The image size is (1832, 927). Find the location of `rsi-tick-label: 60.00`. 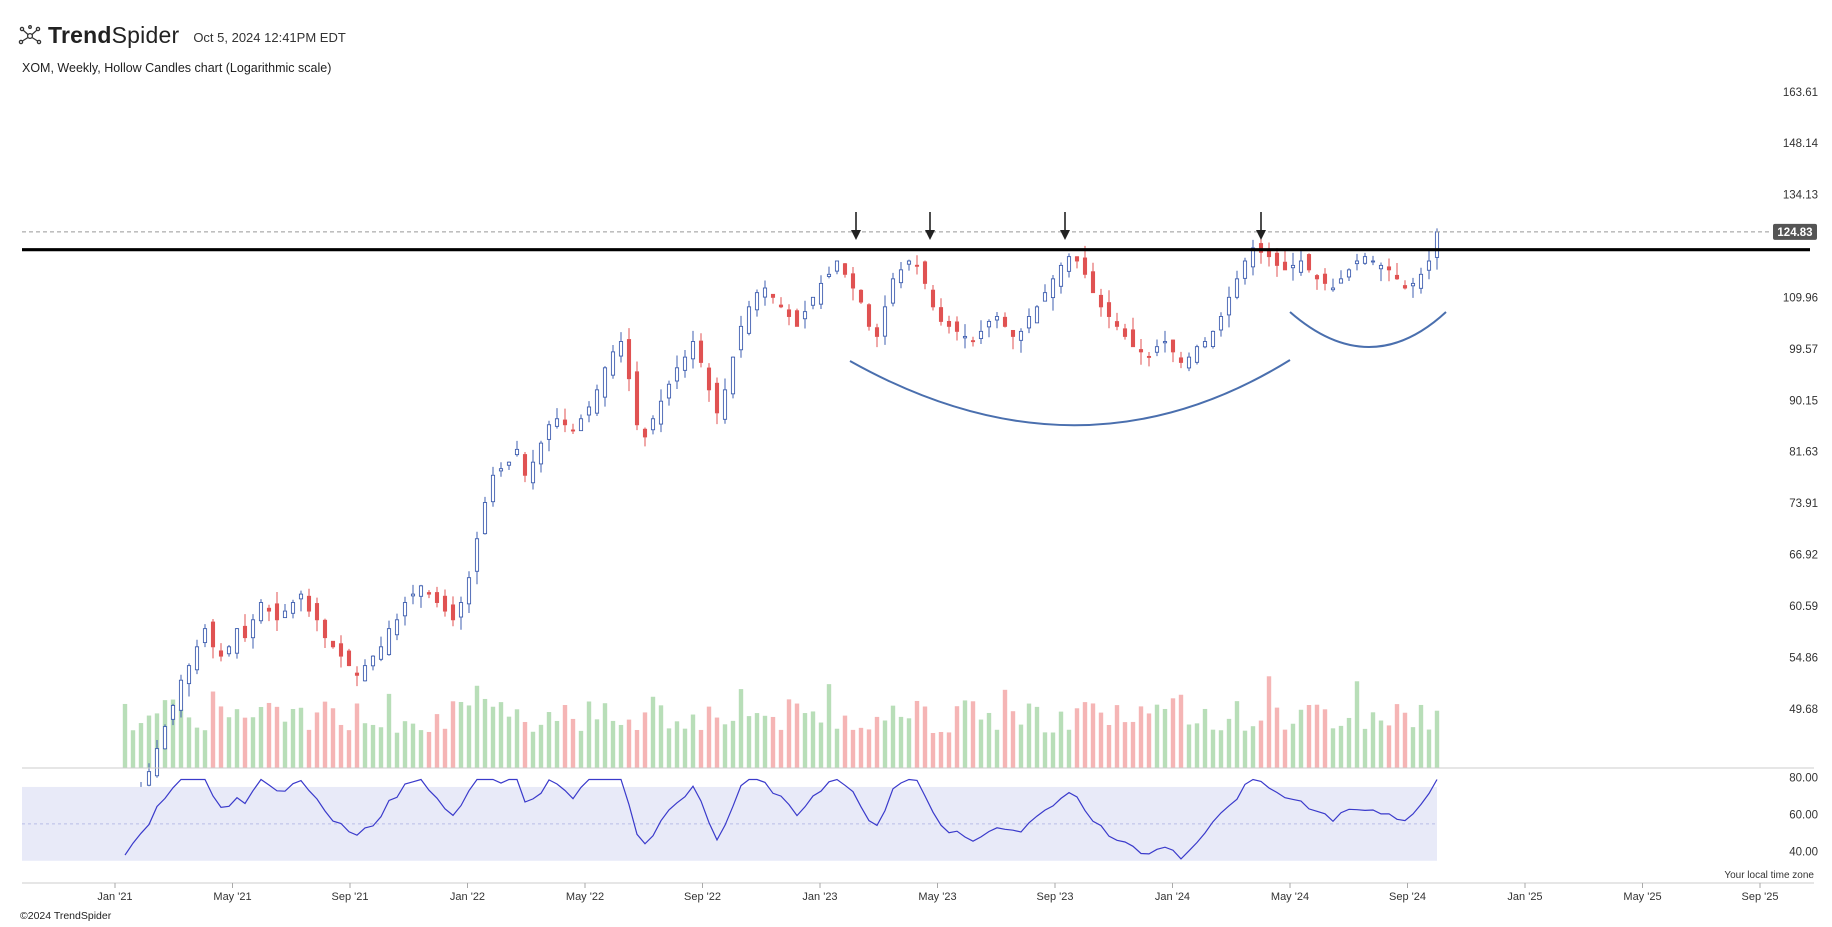

rsi-tick-label: 60.00 is located at coordinates (1803, 816).